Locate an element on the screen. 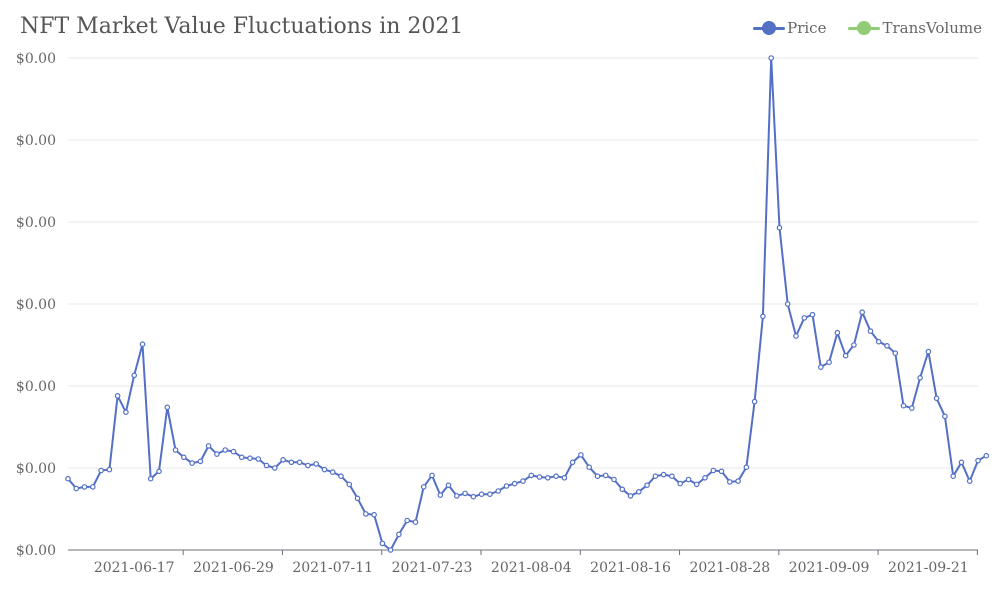 The height and width of the screenshot is (600, 1000). x-tick-label: 2021-09-21 is located at coordinates (928, 568).